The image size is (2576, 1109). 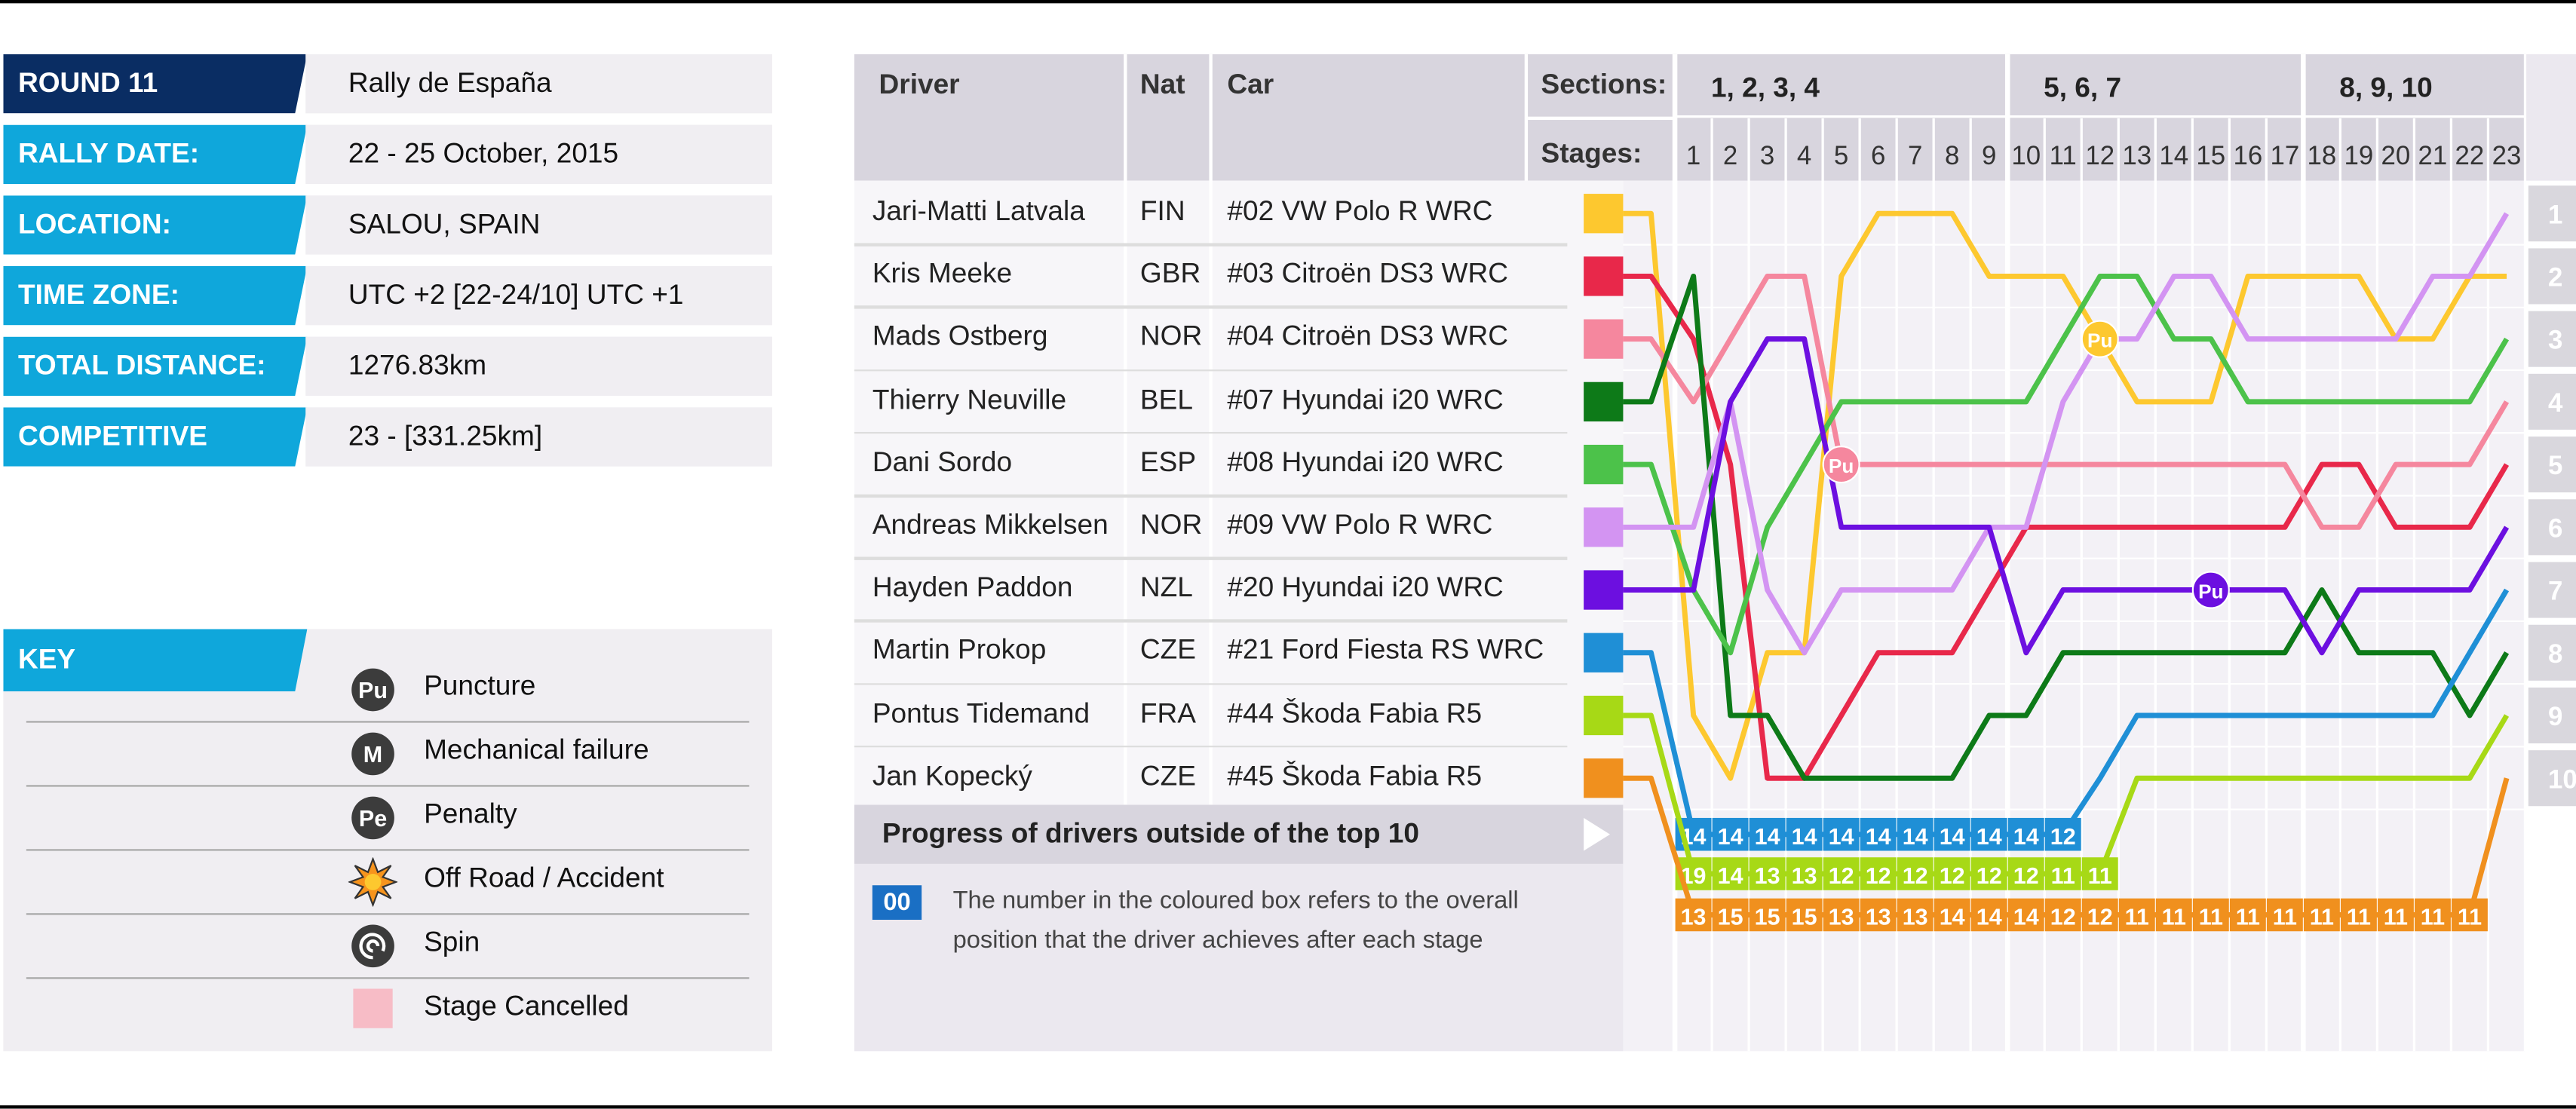 I want to click on stage-number: 1, so click(x=1693, y=155).